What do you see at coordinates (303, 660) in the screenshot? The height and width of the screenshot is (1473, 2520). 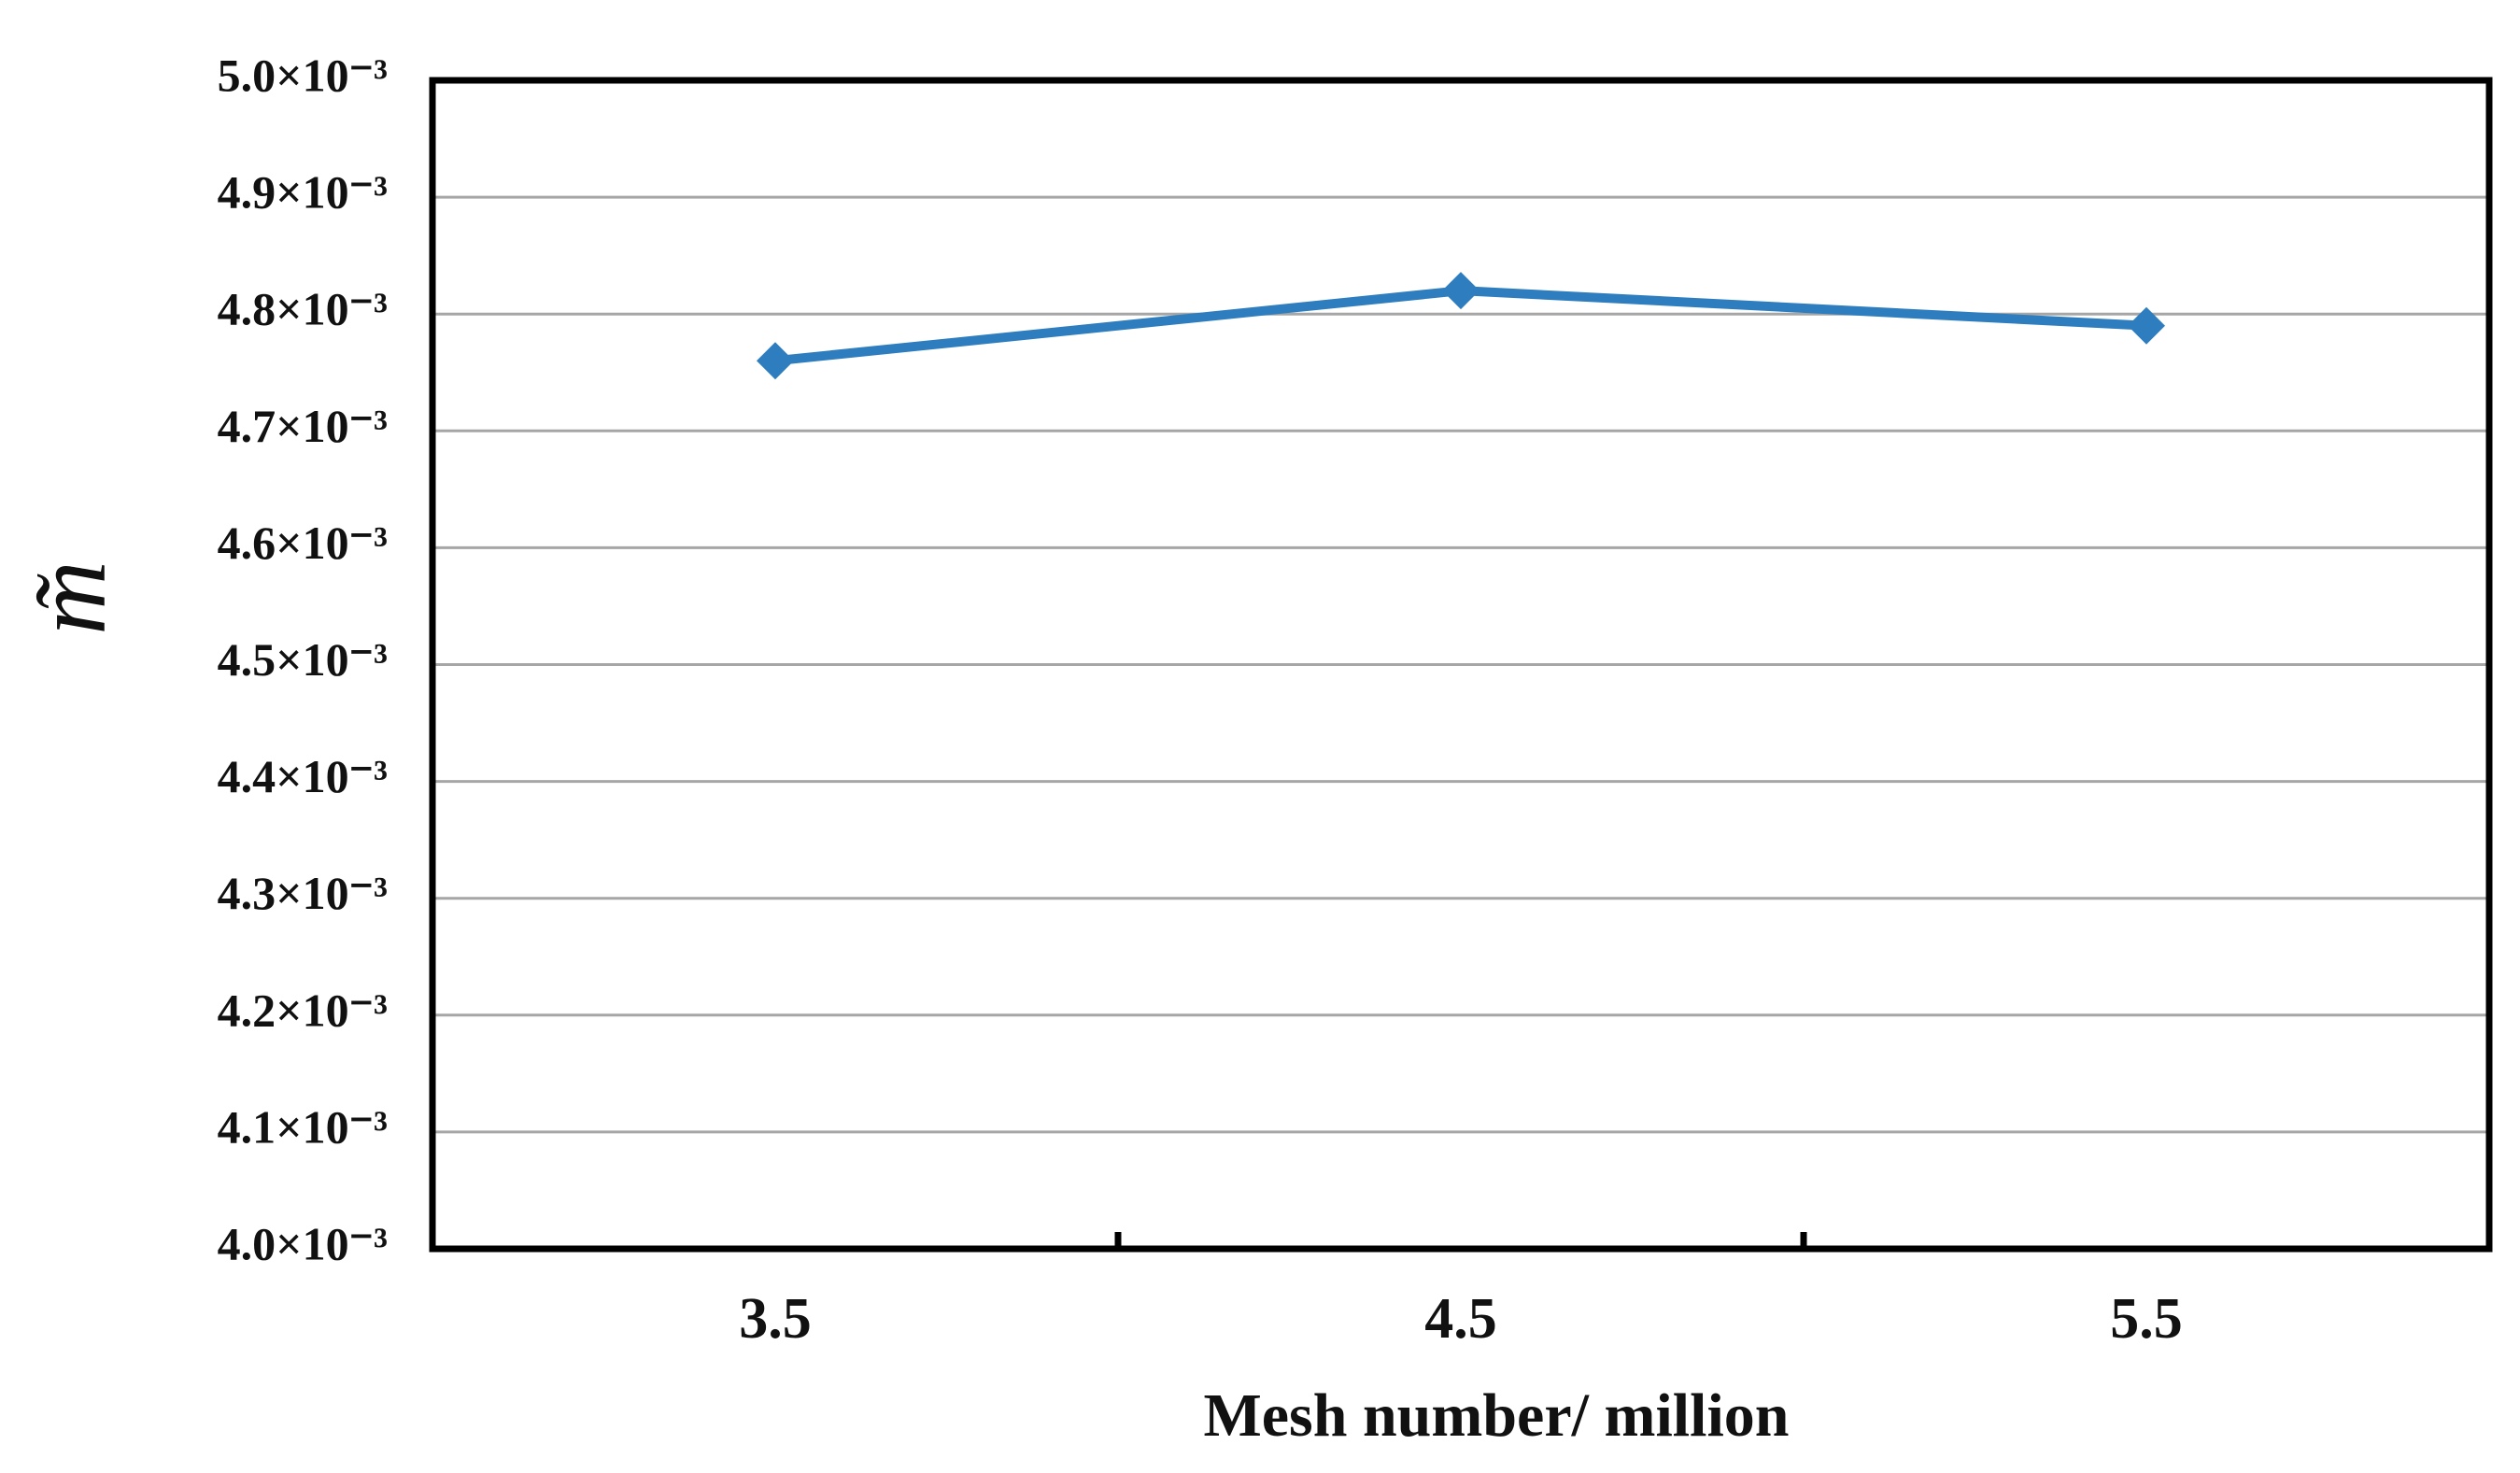 I see `y-tick-label: 4.5×10⁻³` at bounding box center [303, 660].